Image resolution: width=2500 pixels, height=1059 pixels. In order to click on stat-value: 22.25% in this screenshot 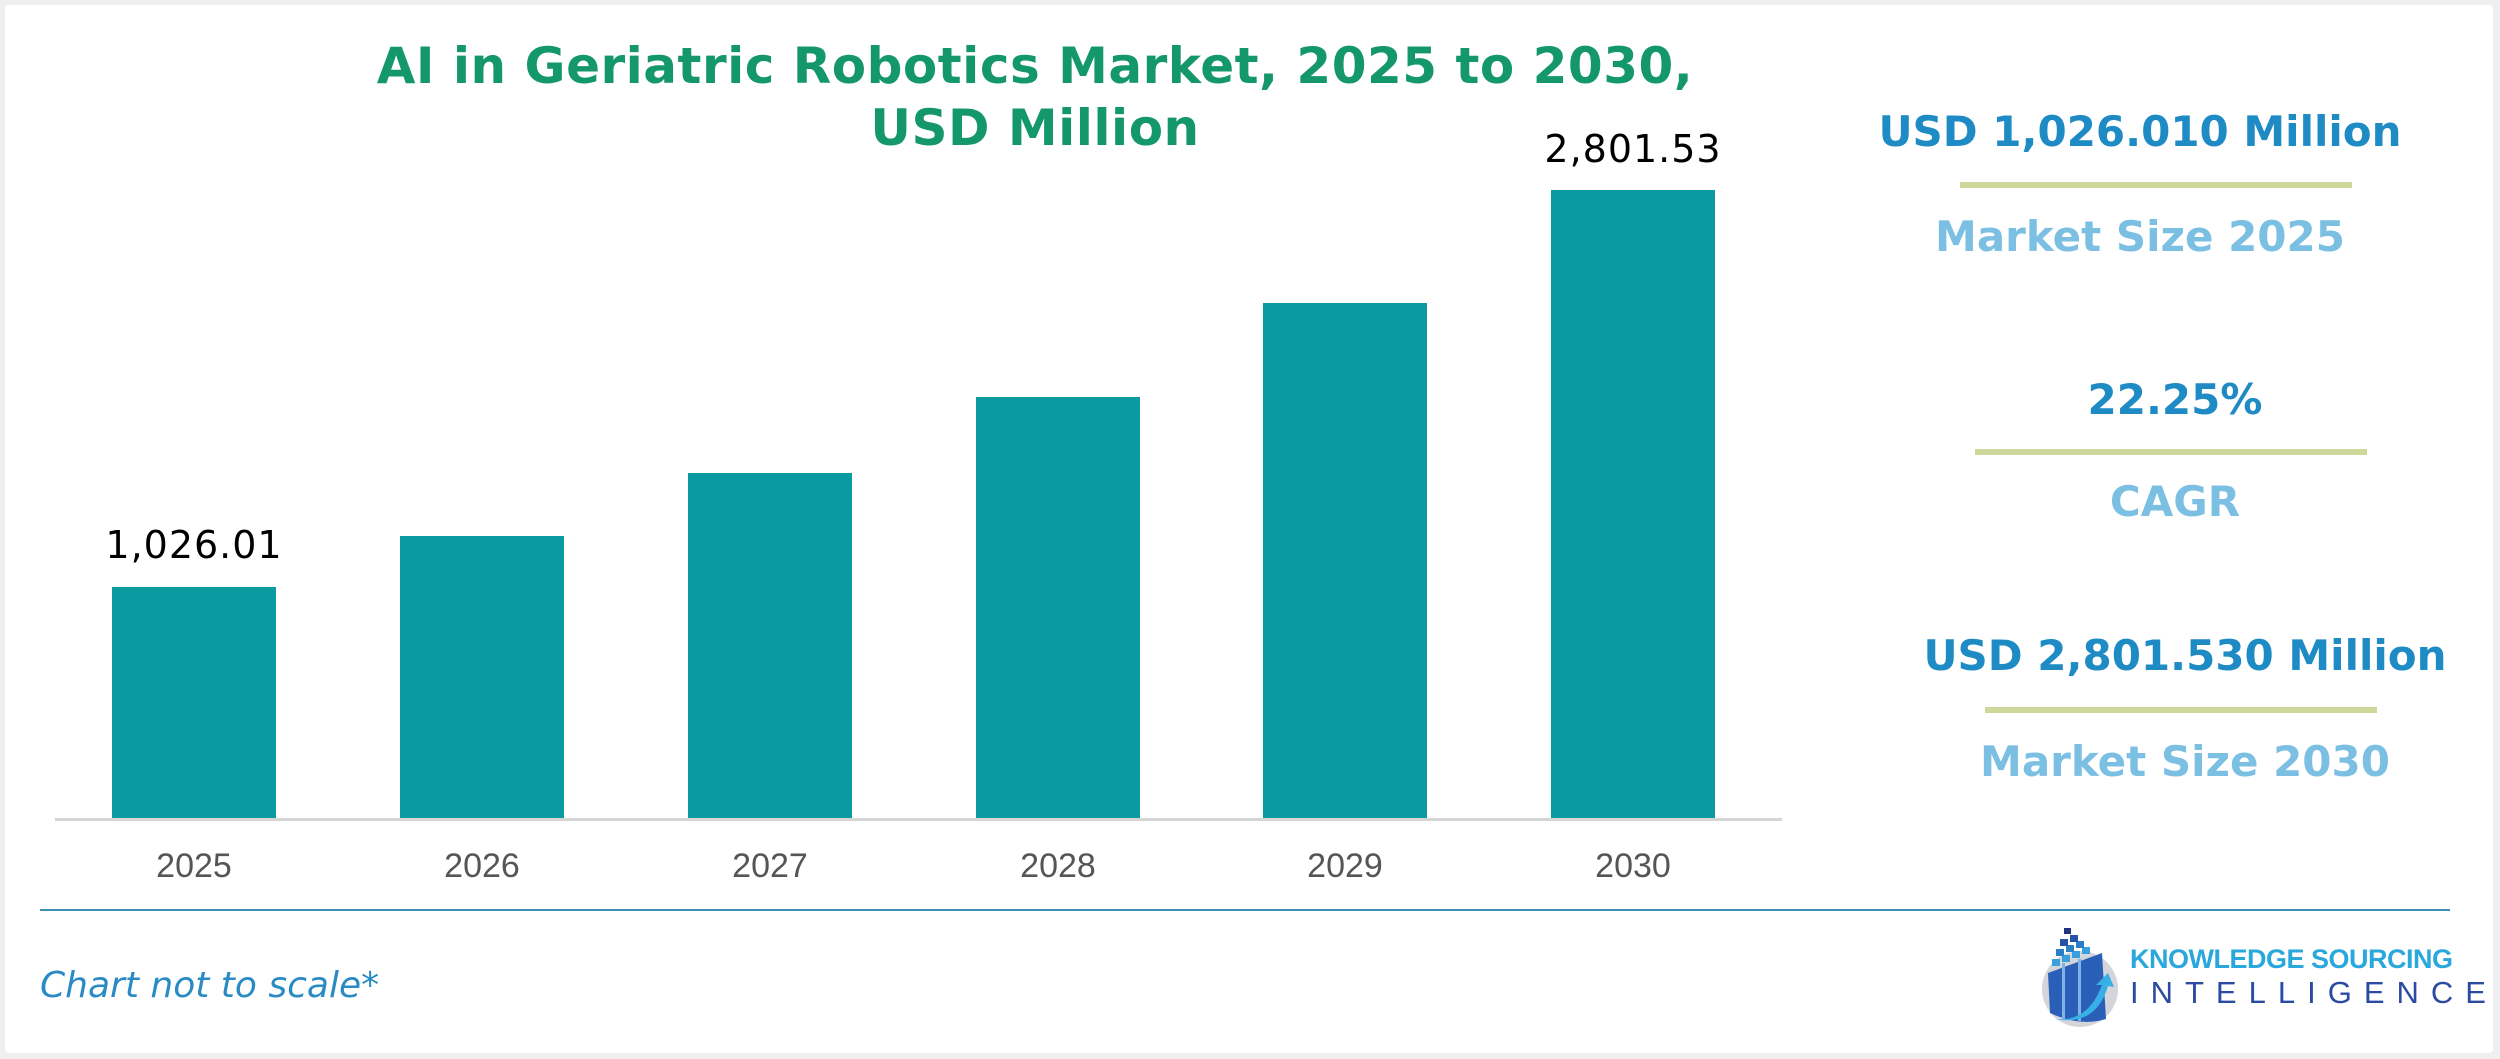, I will do `click(2175, 399)`.